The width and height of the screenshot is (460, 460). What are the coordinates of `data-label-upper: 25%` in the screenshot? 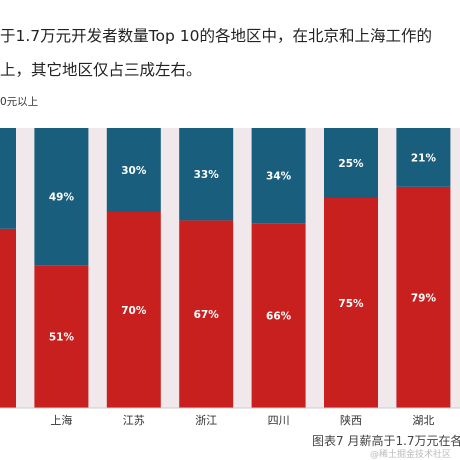 It's located at (351, 164).